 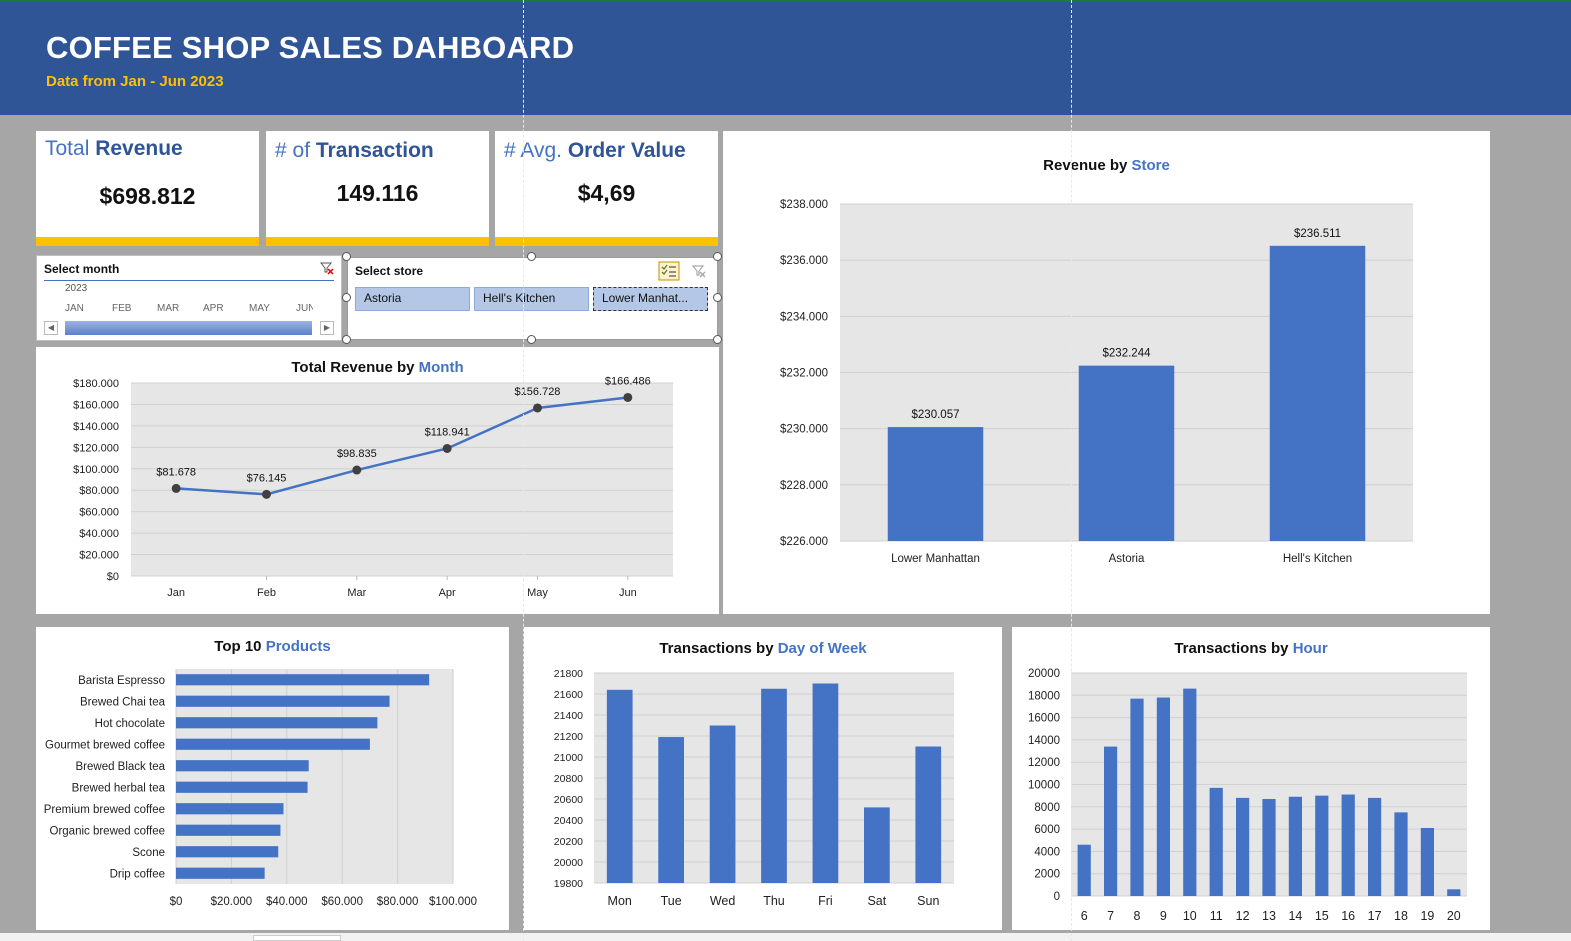 I want to click on y-tick-label: 21600, so click(x=568, y=695).